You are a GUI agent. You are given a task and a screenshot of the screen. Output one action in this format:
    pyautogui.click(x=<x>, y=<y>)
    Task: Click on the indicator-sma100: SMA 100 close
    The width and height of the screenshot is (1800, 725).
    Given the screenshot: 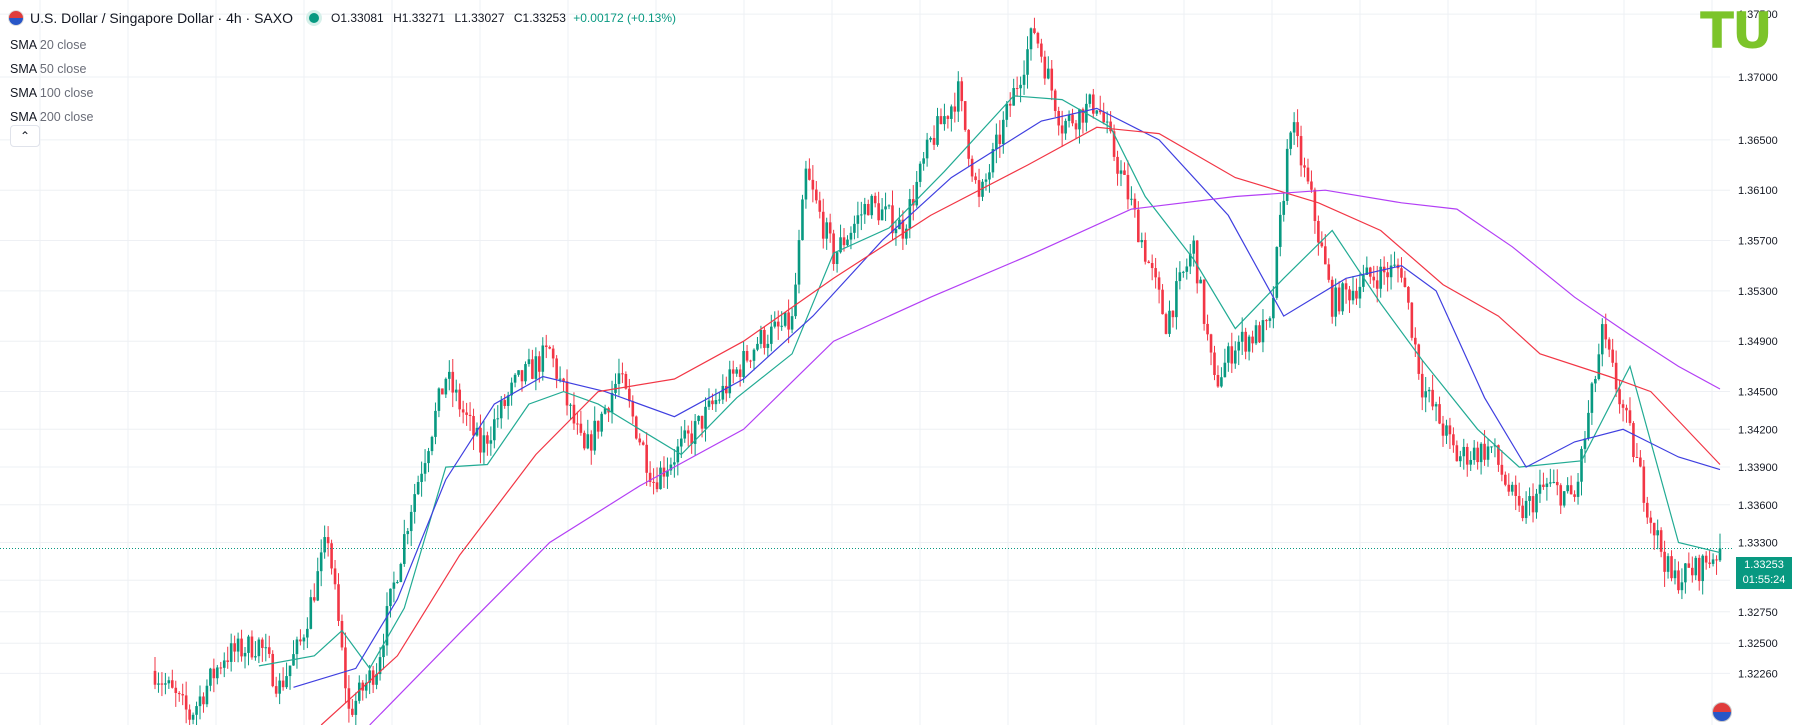 What is the action you would take?
    pyautogui.click(x=51, y=93)
    